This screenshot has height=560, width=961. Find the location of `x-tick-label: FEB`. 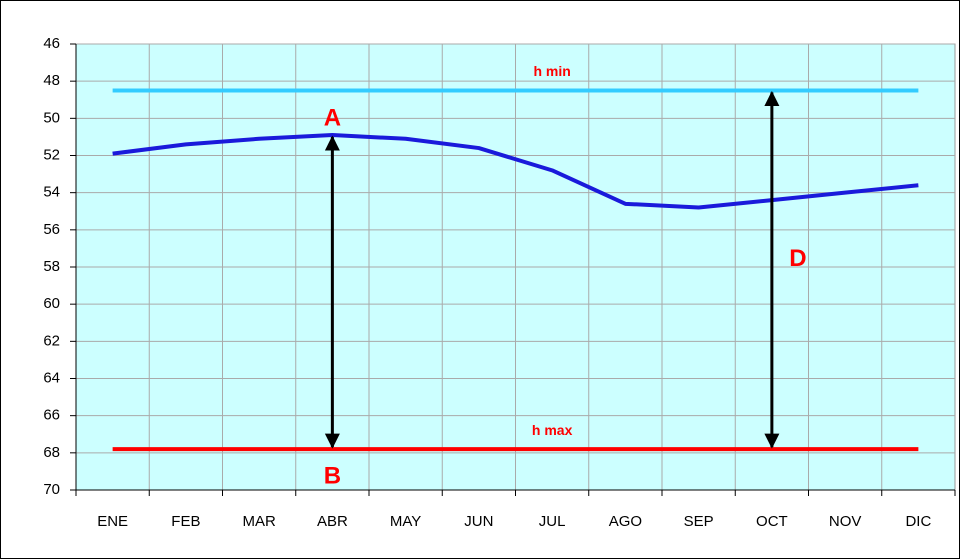

x-tick-label: FEB is located at coordinates (185, 521).